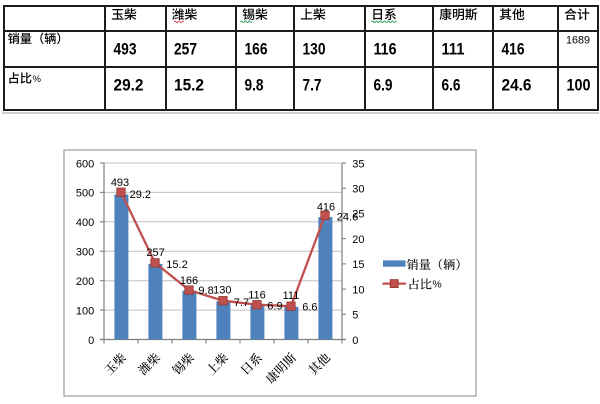 The height and width of the screenshot is (404, 600). Describe the element at coordinates (85, 223) in the screenshot. I see `svg-text: 400` at that location.